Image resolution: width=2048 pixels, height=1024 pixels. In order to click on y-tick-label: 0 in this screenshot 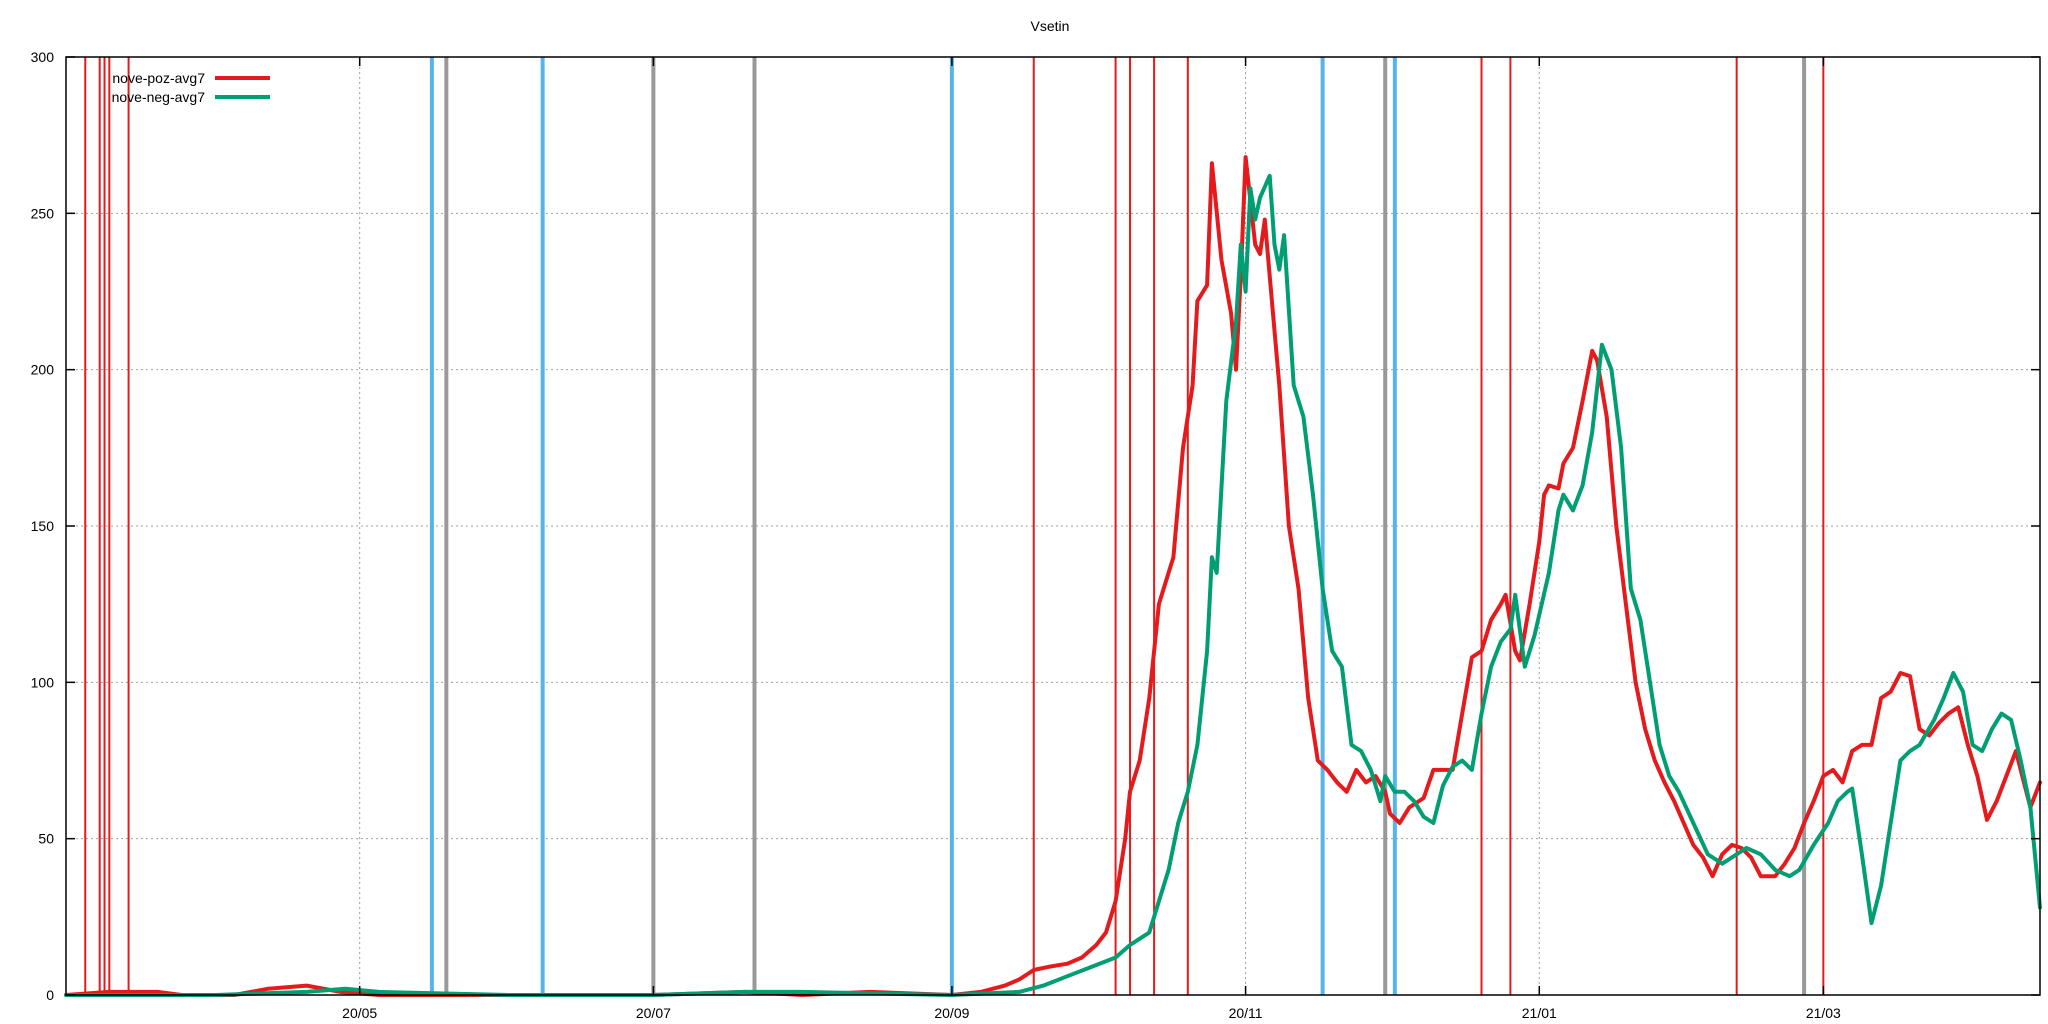, I will do `click(50, 995)`.